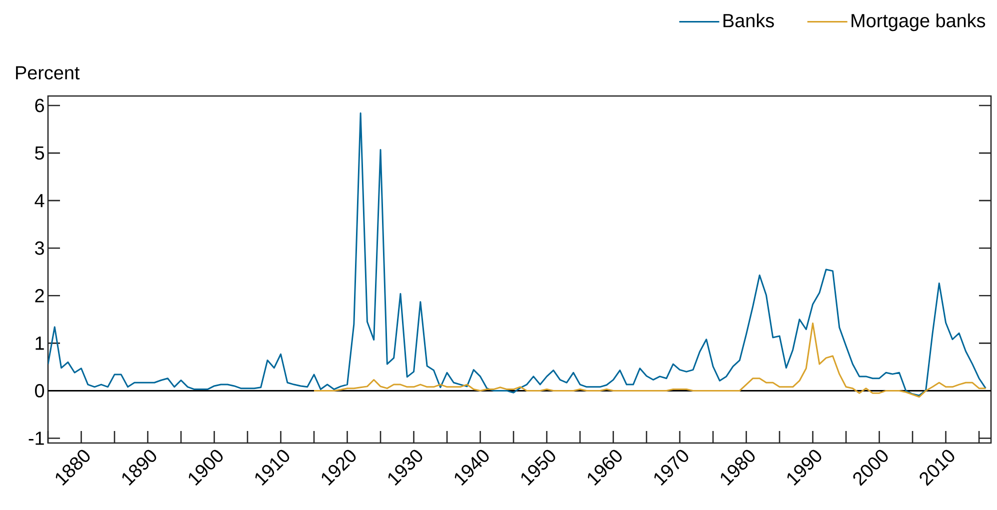 This screenshot has width=997, height=510. I want to click on legend-label: Mortgage banks, so click(919, 22).